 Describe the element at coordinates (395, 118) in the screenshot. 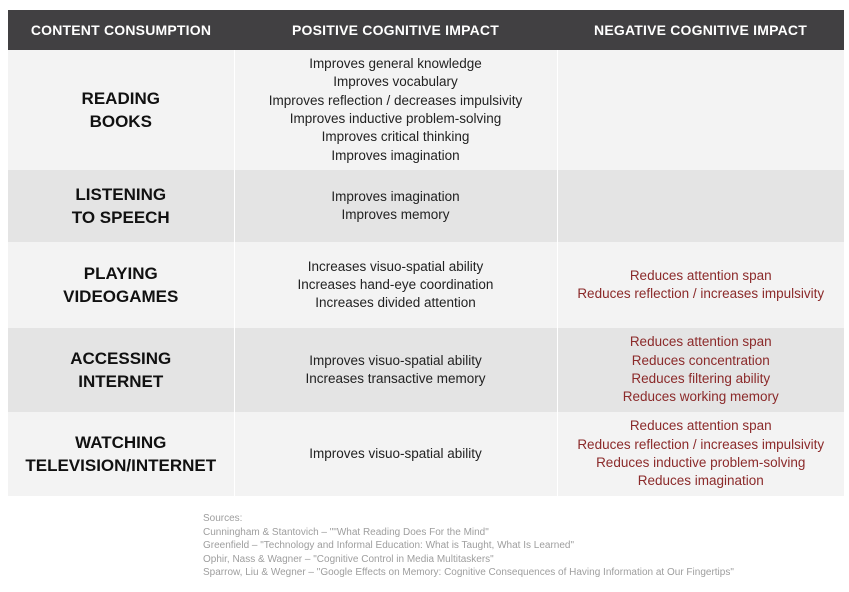

I see `positive-impact-item: Improves inductive problem-solving` at that location.